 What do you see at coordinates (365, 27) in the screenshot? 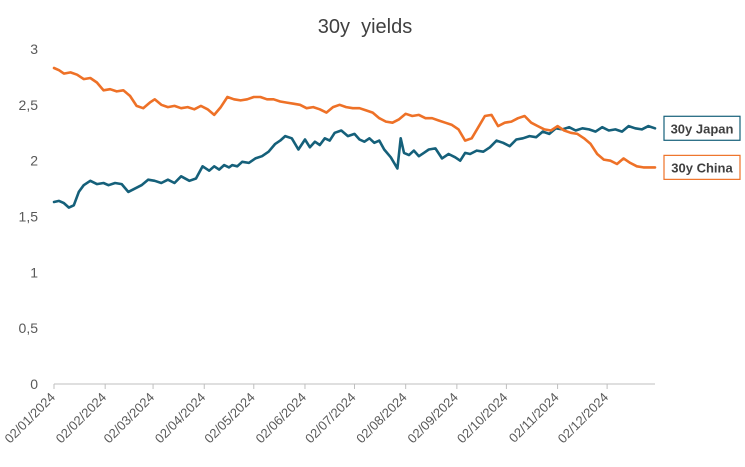
I see `chart-title: 30y yields` at bounding box center [365, 27].